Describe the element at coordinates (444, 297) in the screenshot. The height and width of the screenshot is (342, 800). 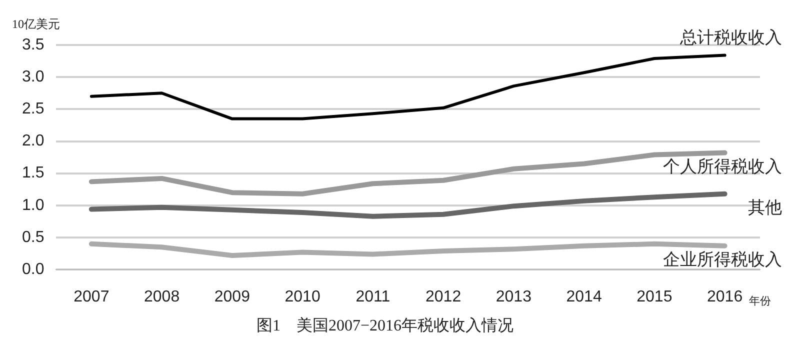
I see `x-tick-label: 2012` at that location.